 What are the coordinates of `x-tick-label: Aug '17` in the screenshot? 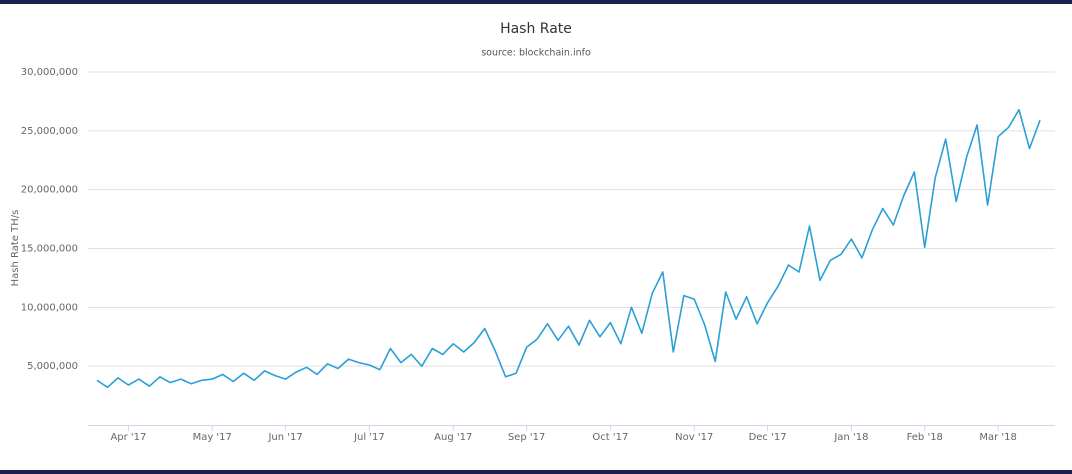 It's located at (453, 437).